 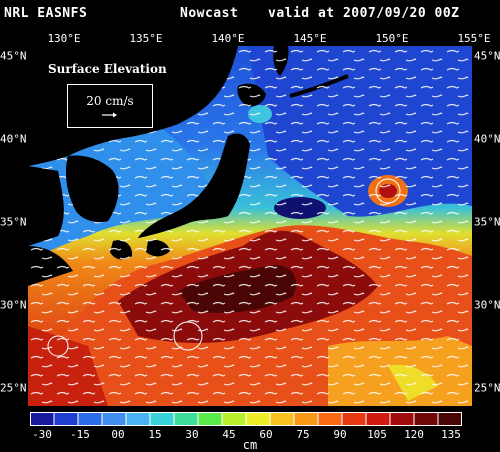 I want to click on colorbar-unit: cm, so click(x=250, y=445).